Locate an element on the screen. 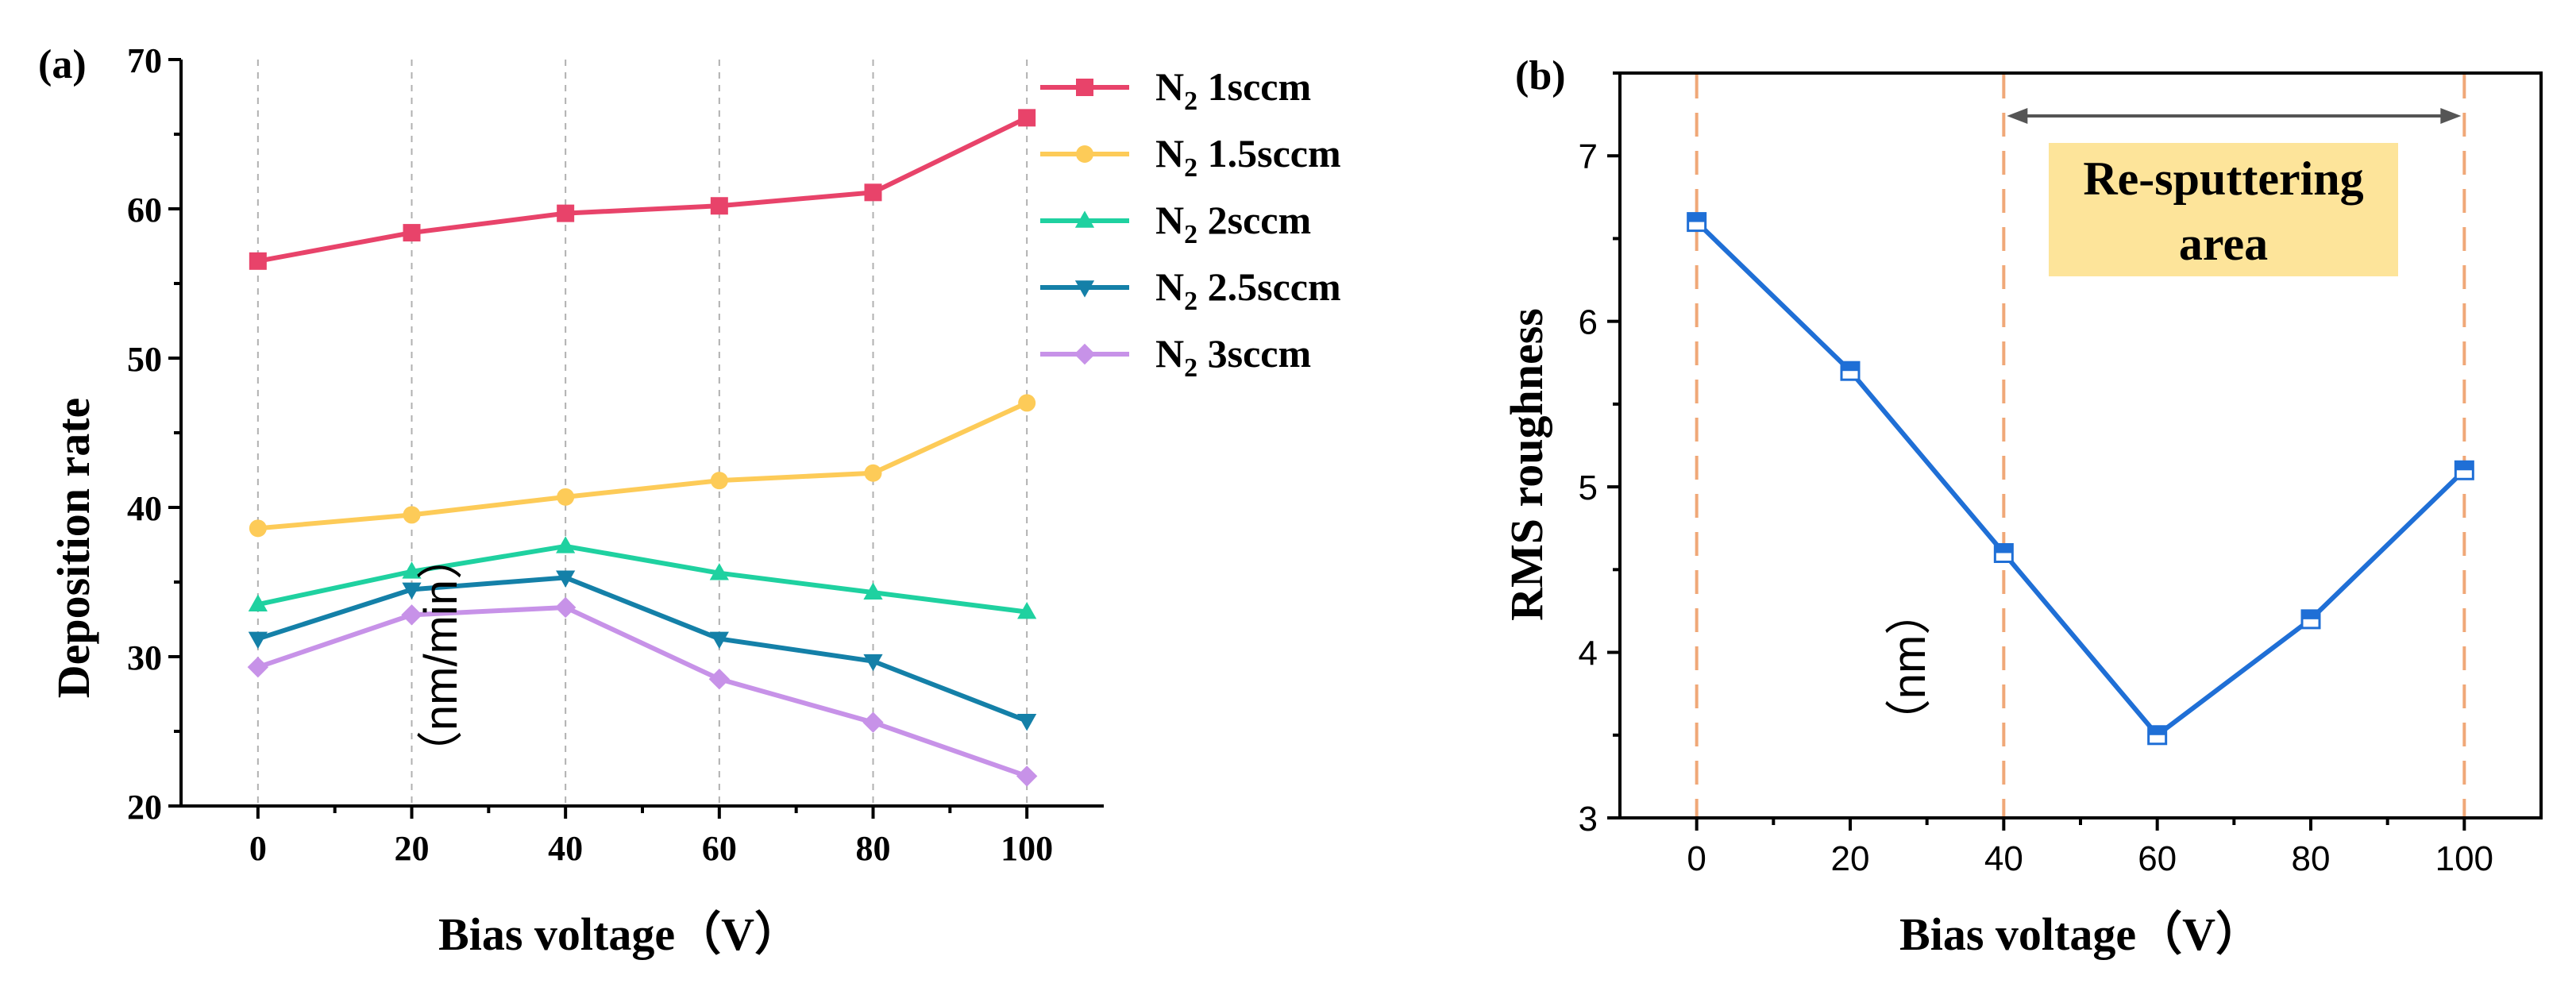 The height and width of the screenshot is (991, 2576). panel-b-label: (b) is located at coordinates (1540, 75).